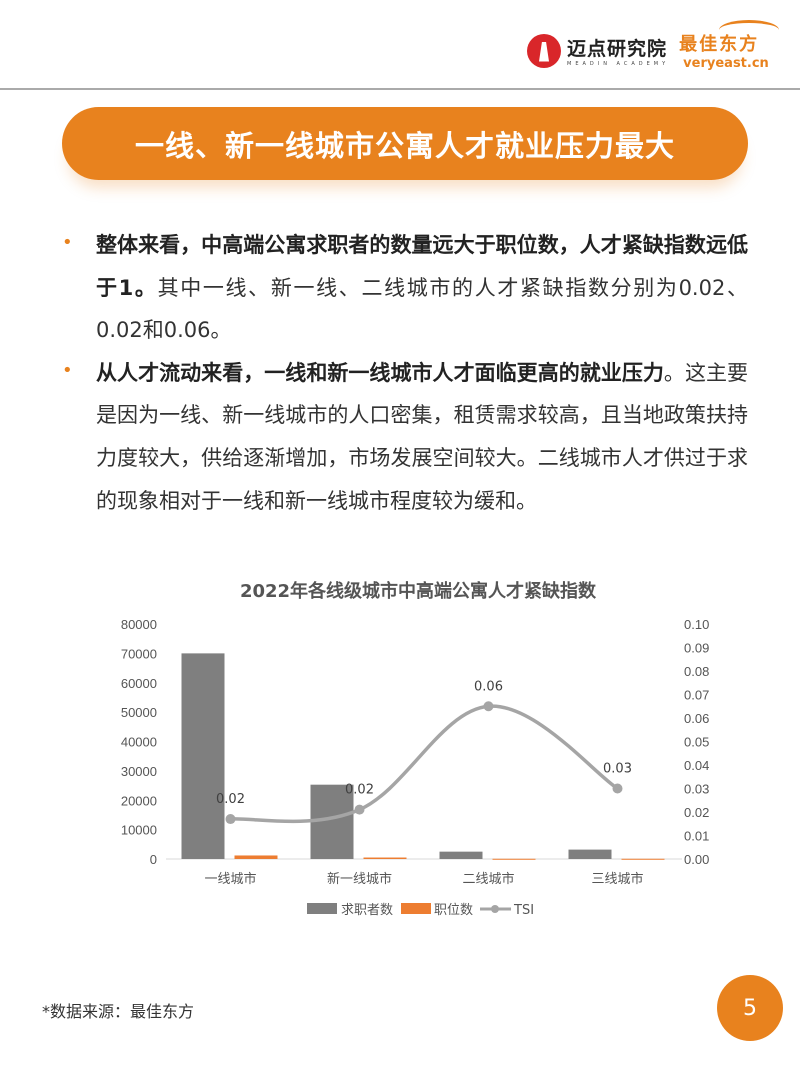 This screenshot has width=800, height=1066. I want to click on legend-marker, so click(495, 909).